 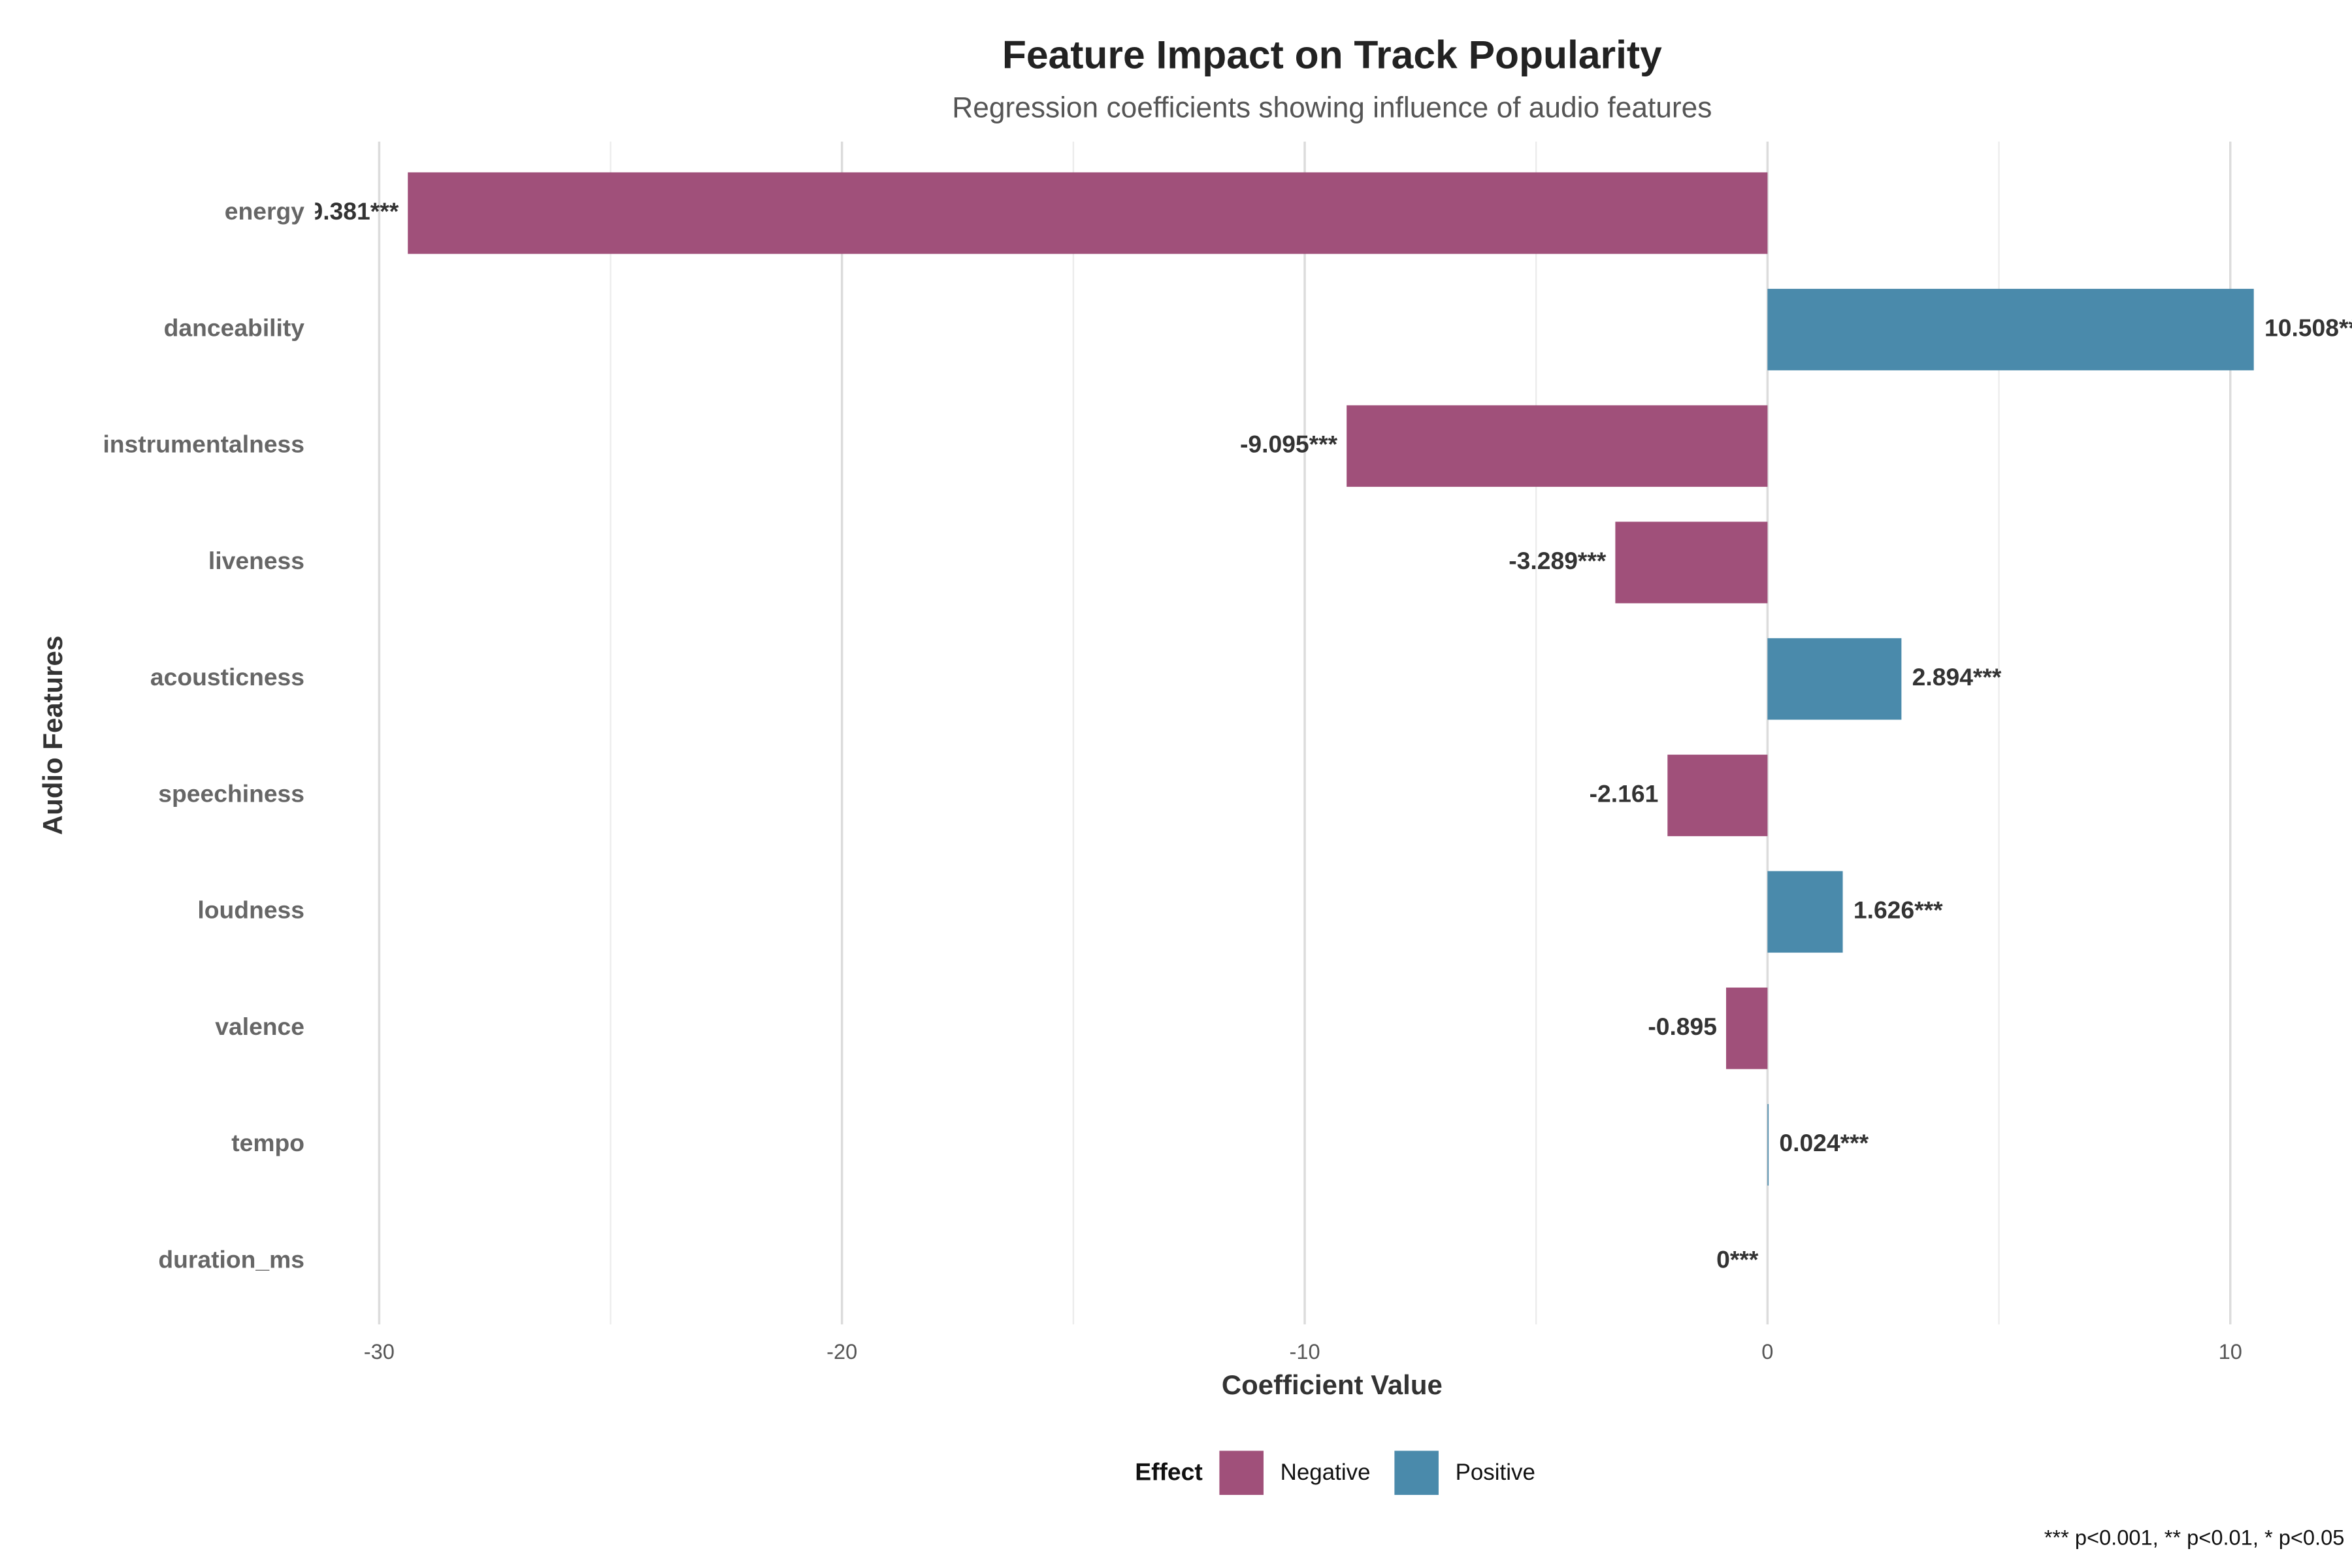 What do you see at coordinates (1332, 1384) in the screenshot?
I see `x-axis-title: Coefficient Value` at bounding box center [1332, 1384].